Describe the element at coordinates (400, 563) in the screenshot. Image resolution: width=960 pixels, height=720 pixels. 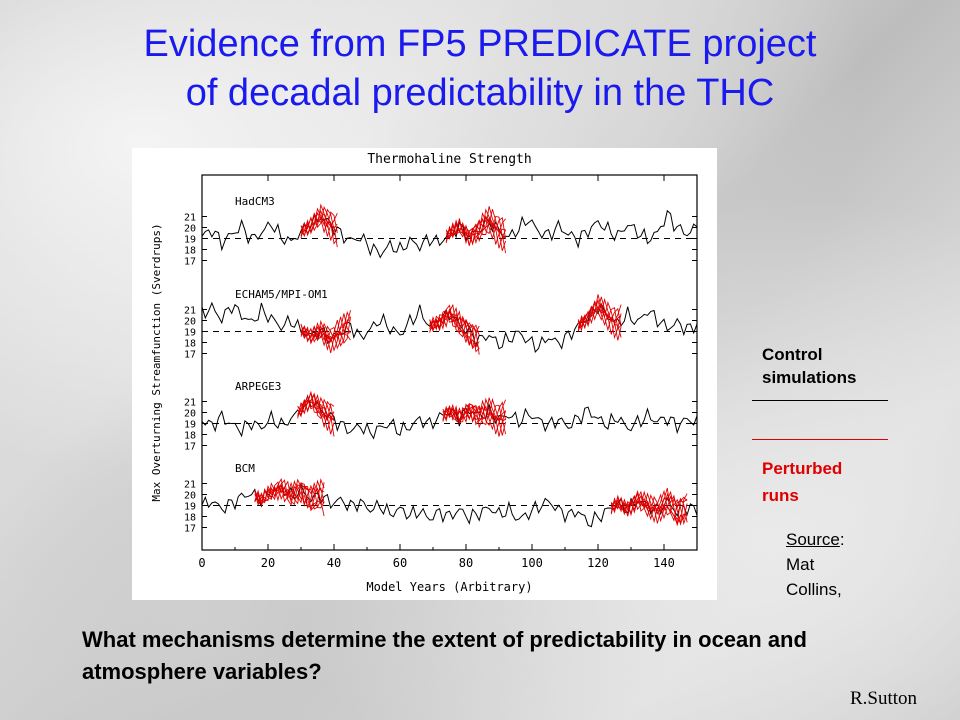
I see `x-tick-label: 60` at that location.